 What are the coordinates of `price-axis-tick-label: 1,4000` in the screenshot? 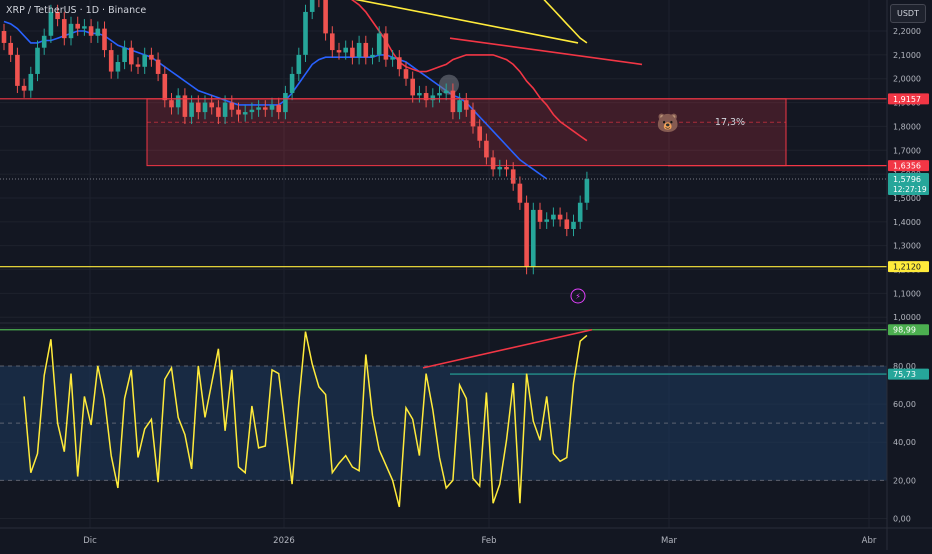 It's located at (907, 222).